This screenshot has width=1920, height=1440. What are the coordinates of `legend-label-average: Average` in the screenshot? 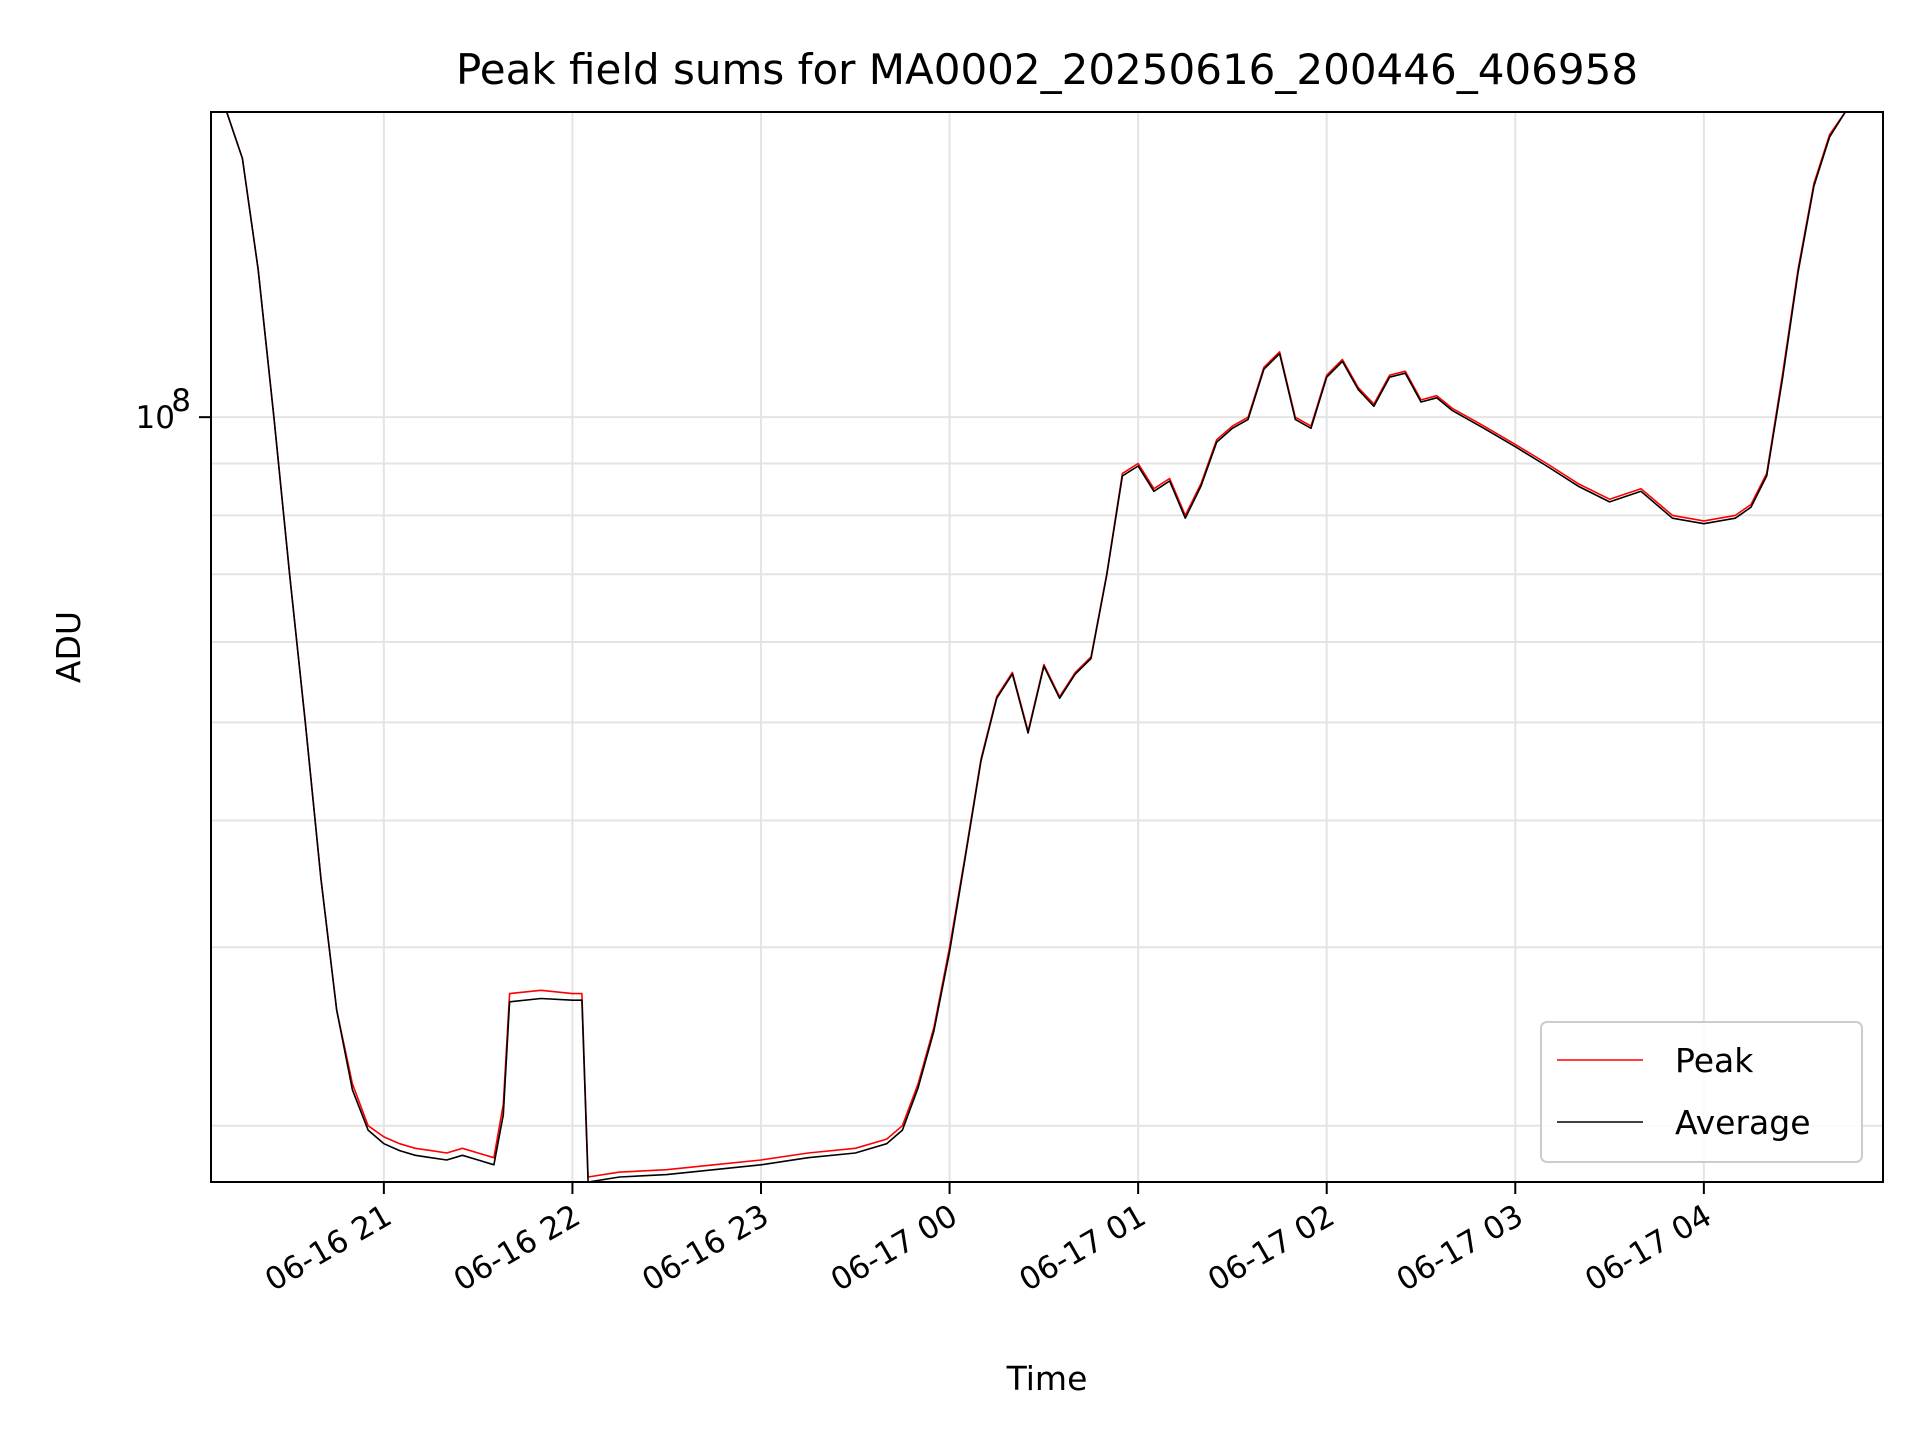 It's located at (1743, 1122).